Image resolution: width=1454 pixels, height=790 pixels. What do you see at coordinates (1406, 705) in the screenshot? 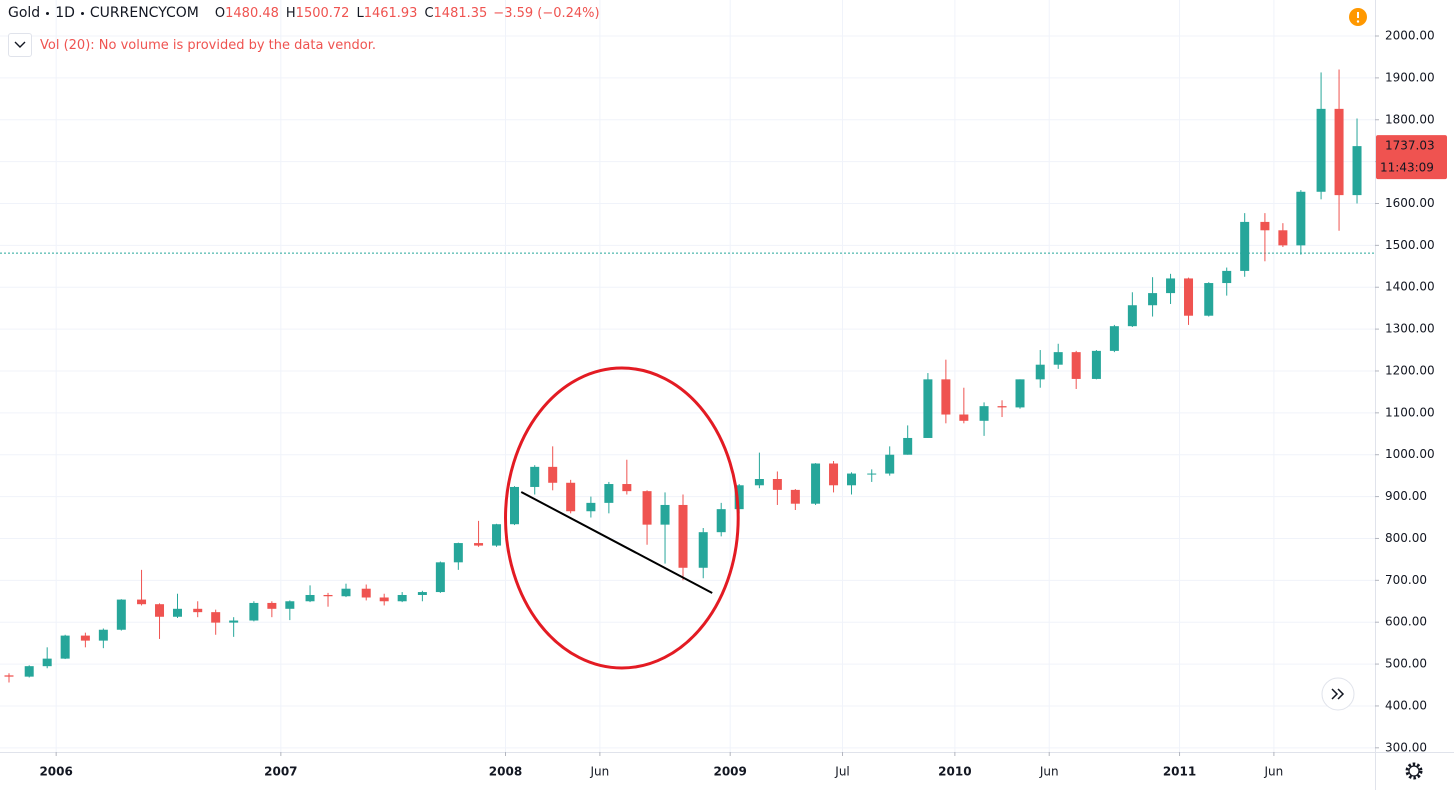
I see `y-tick-label: 400.00` at bounding box center [1406, 705].